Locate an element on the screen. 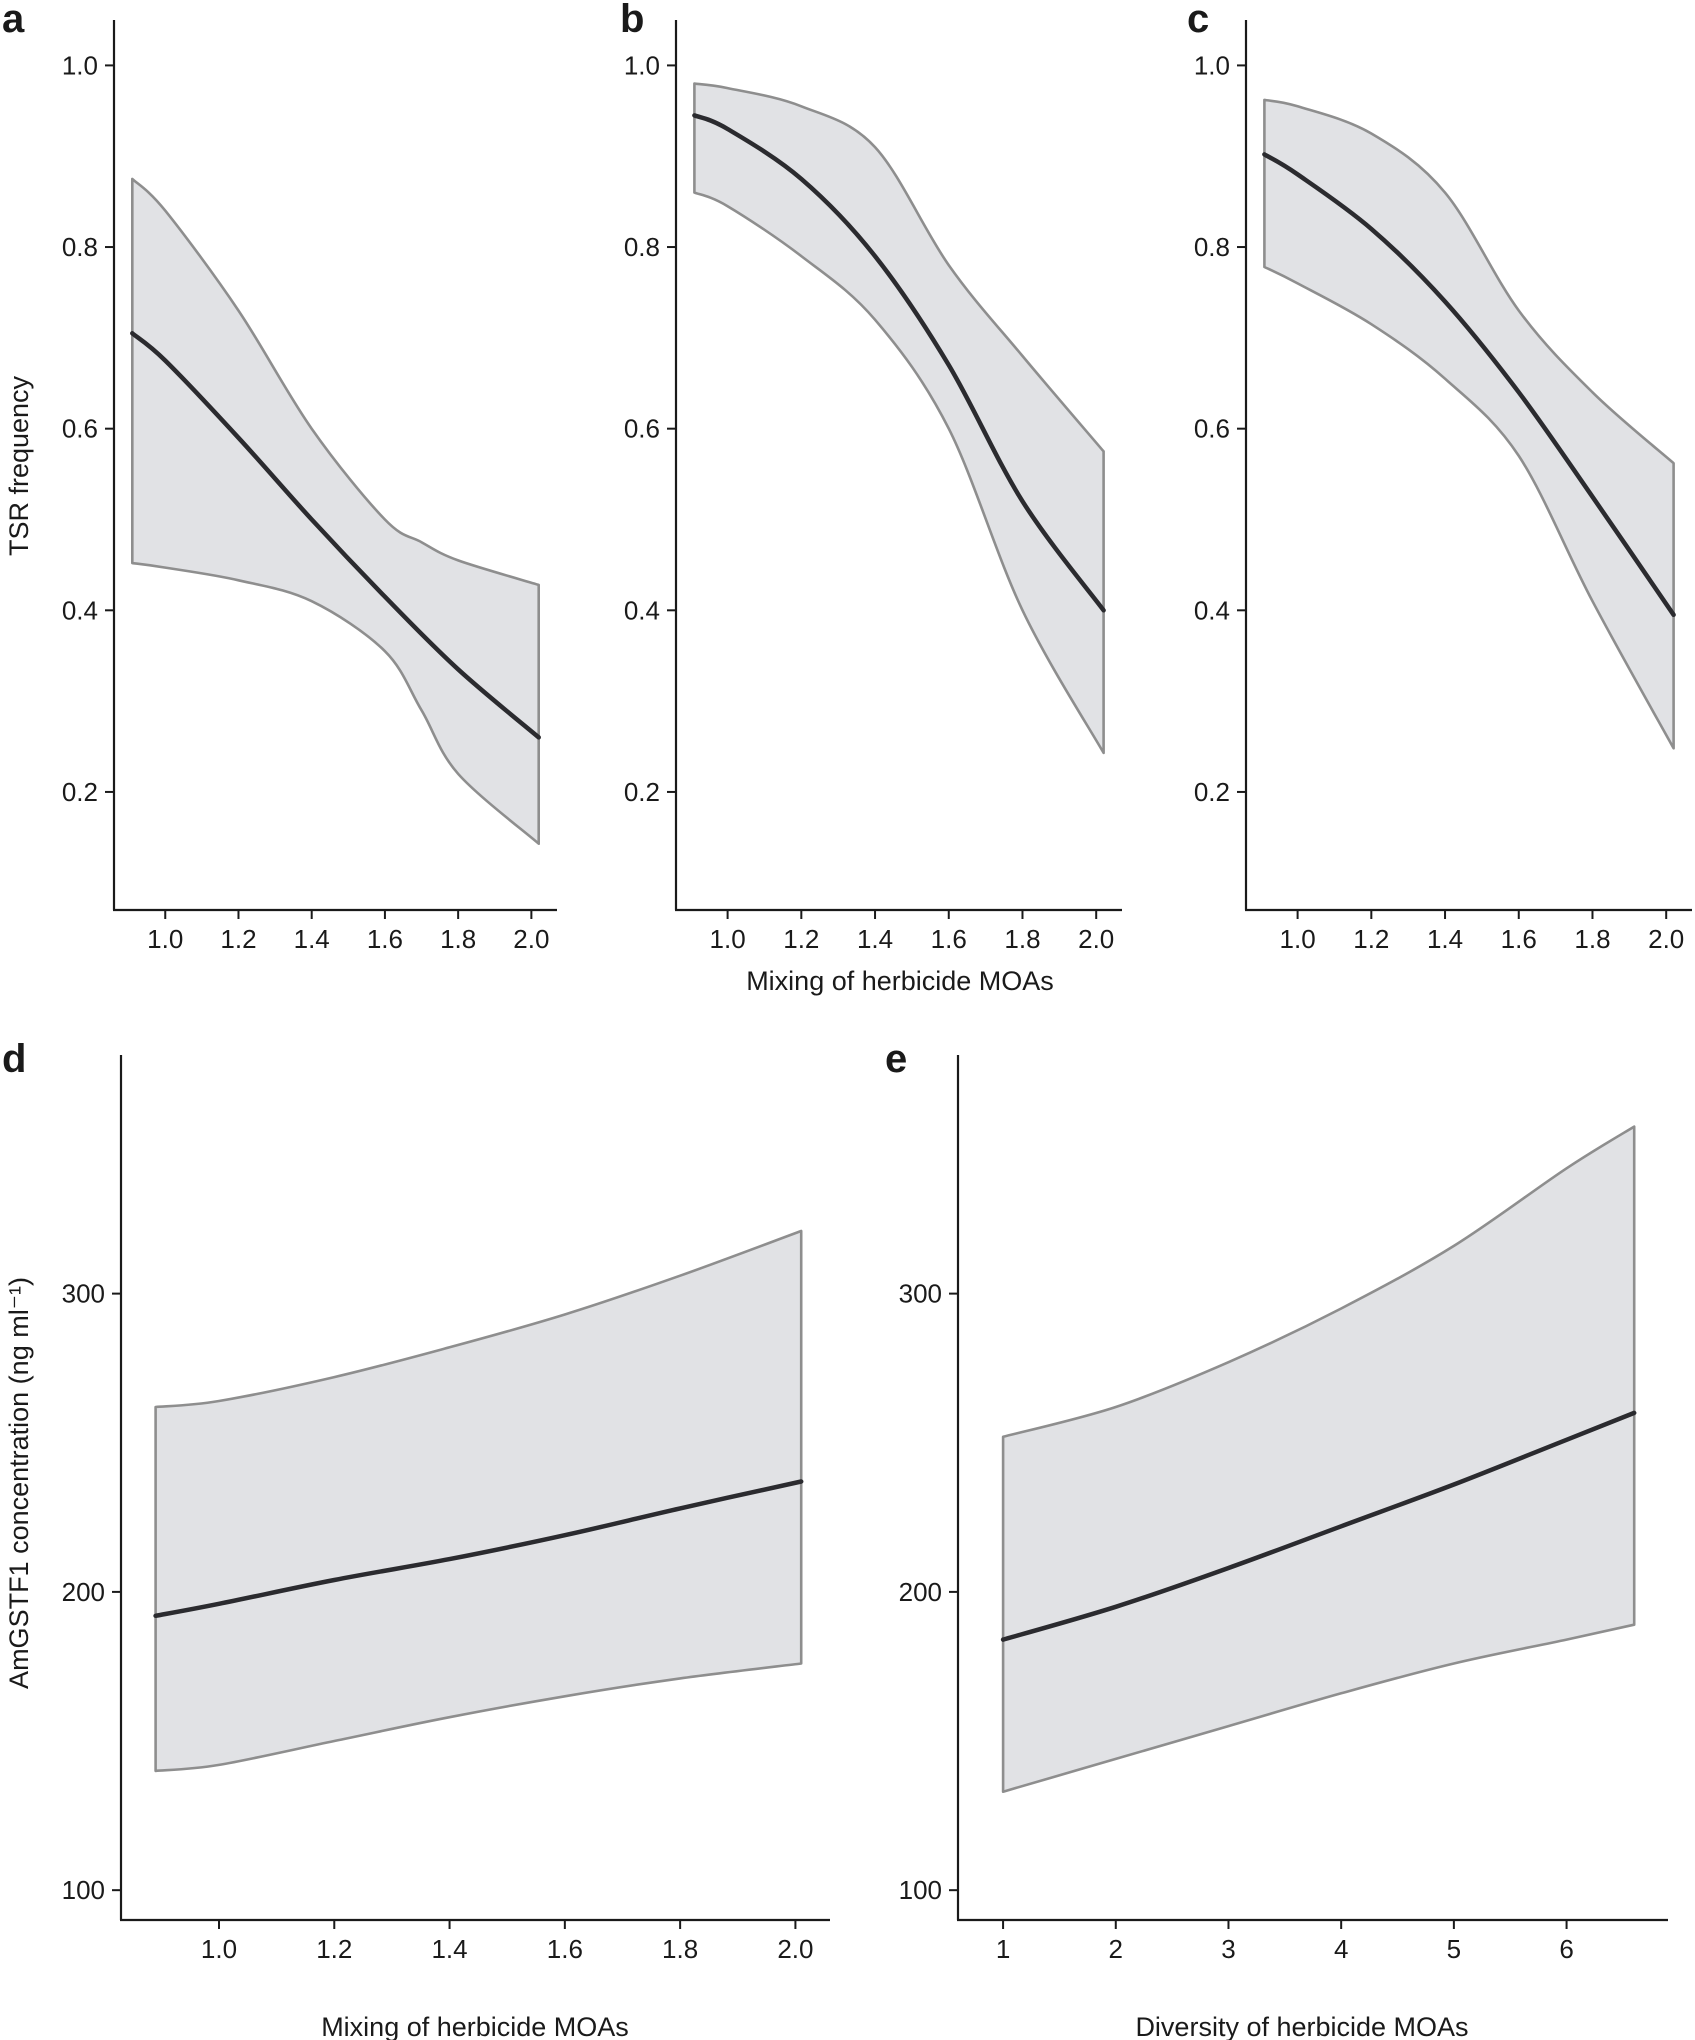 This screenshot has height=2040, width=1695. x-tick-label: 2 is located at coordinates (1116, 1949).